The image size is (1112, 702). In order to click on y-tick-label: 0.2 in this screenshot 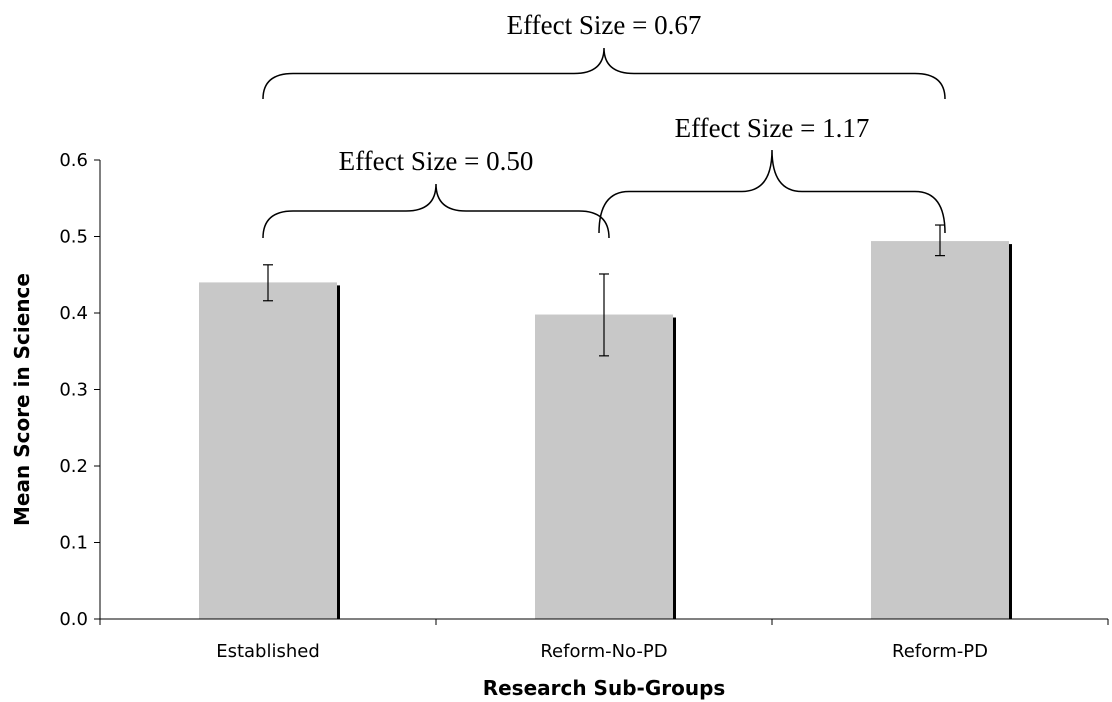, I will do `click(73, 466)`.